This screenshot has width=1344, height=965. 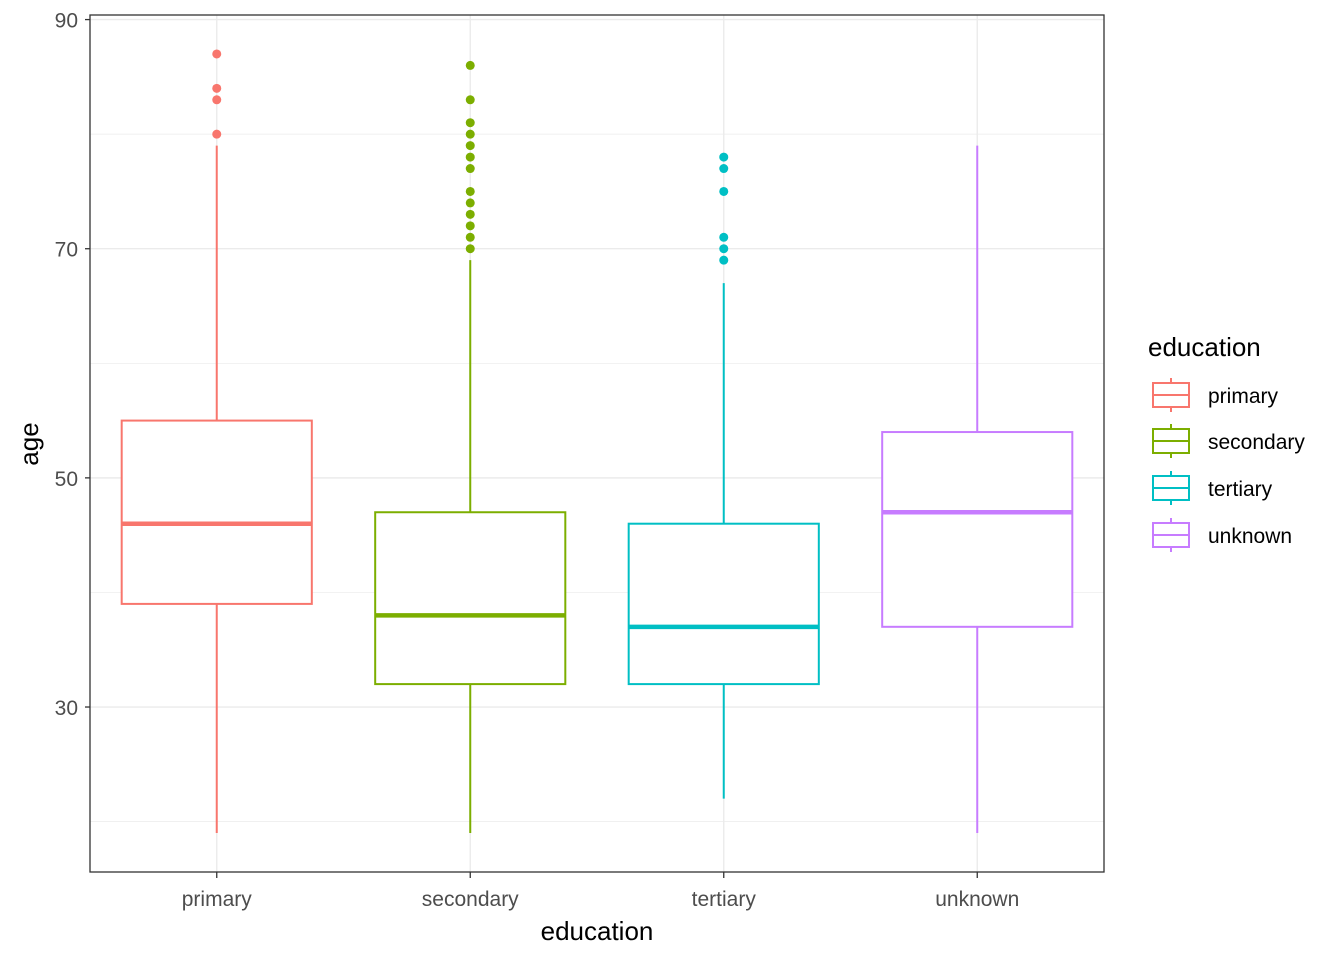 I want to click on box-primary, so click(x=216, y=441).